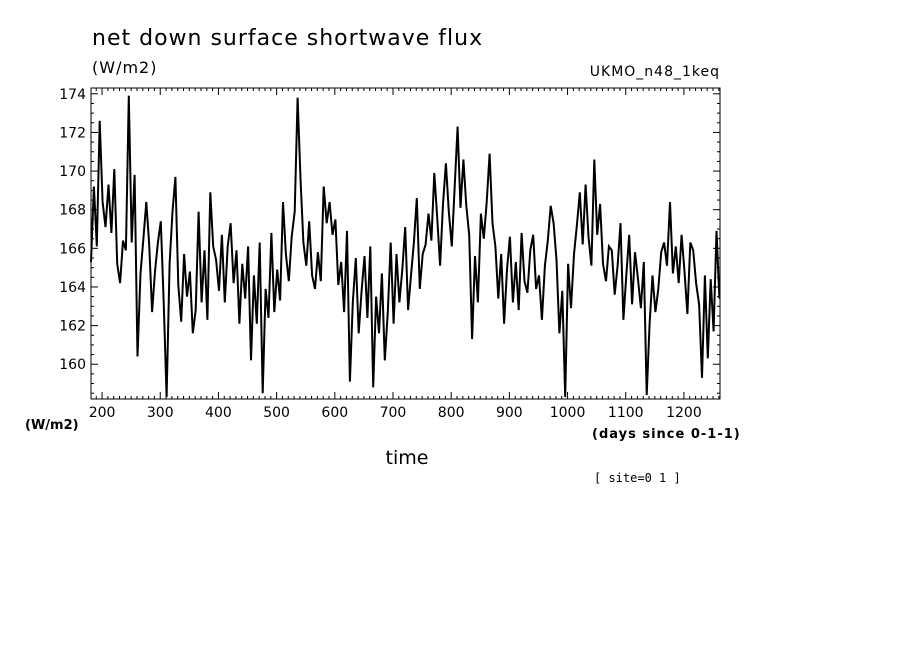 This screenshot has height=654, width=904. Describe the element at coordinates (684, 413) in the screenshot. I see `x-tick-label: 1200` at that location.